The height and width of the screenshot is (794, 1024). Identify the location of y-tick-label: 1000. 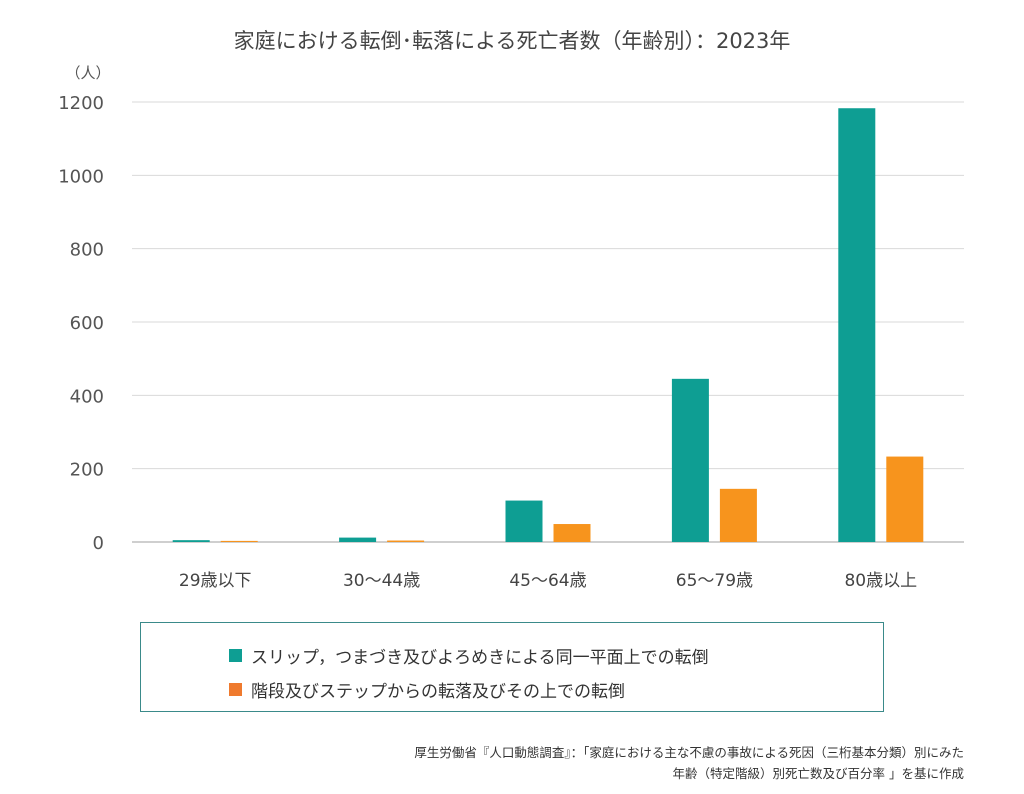
(81, 176).